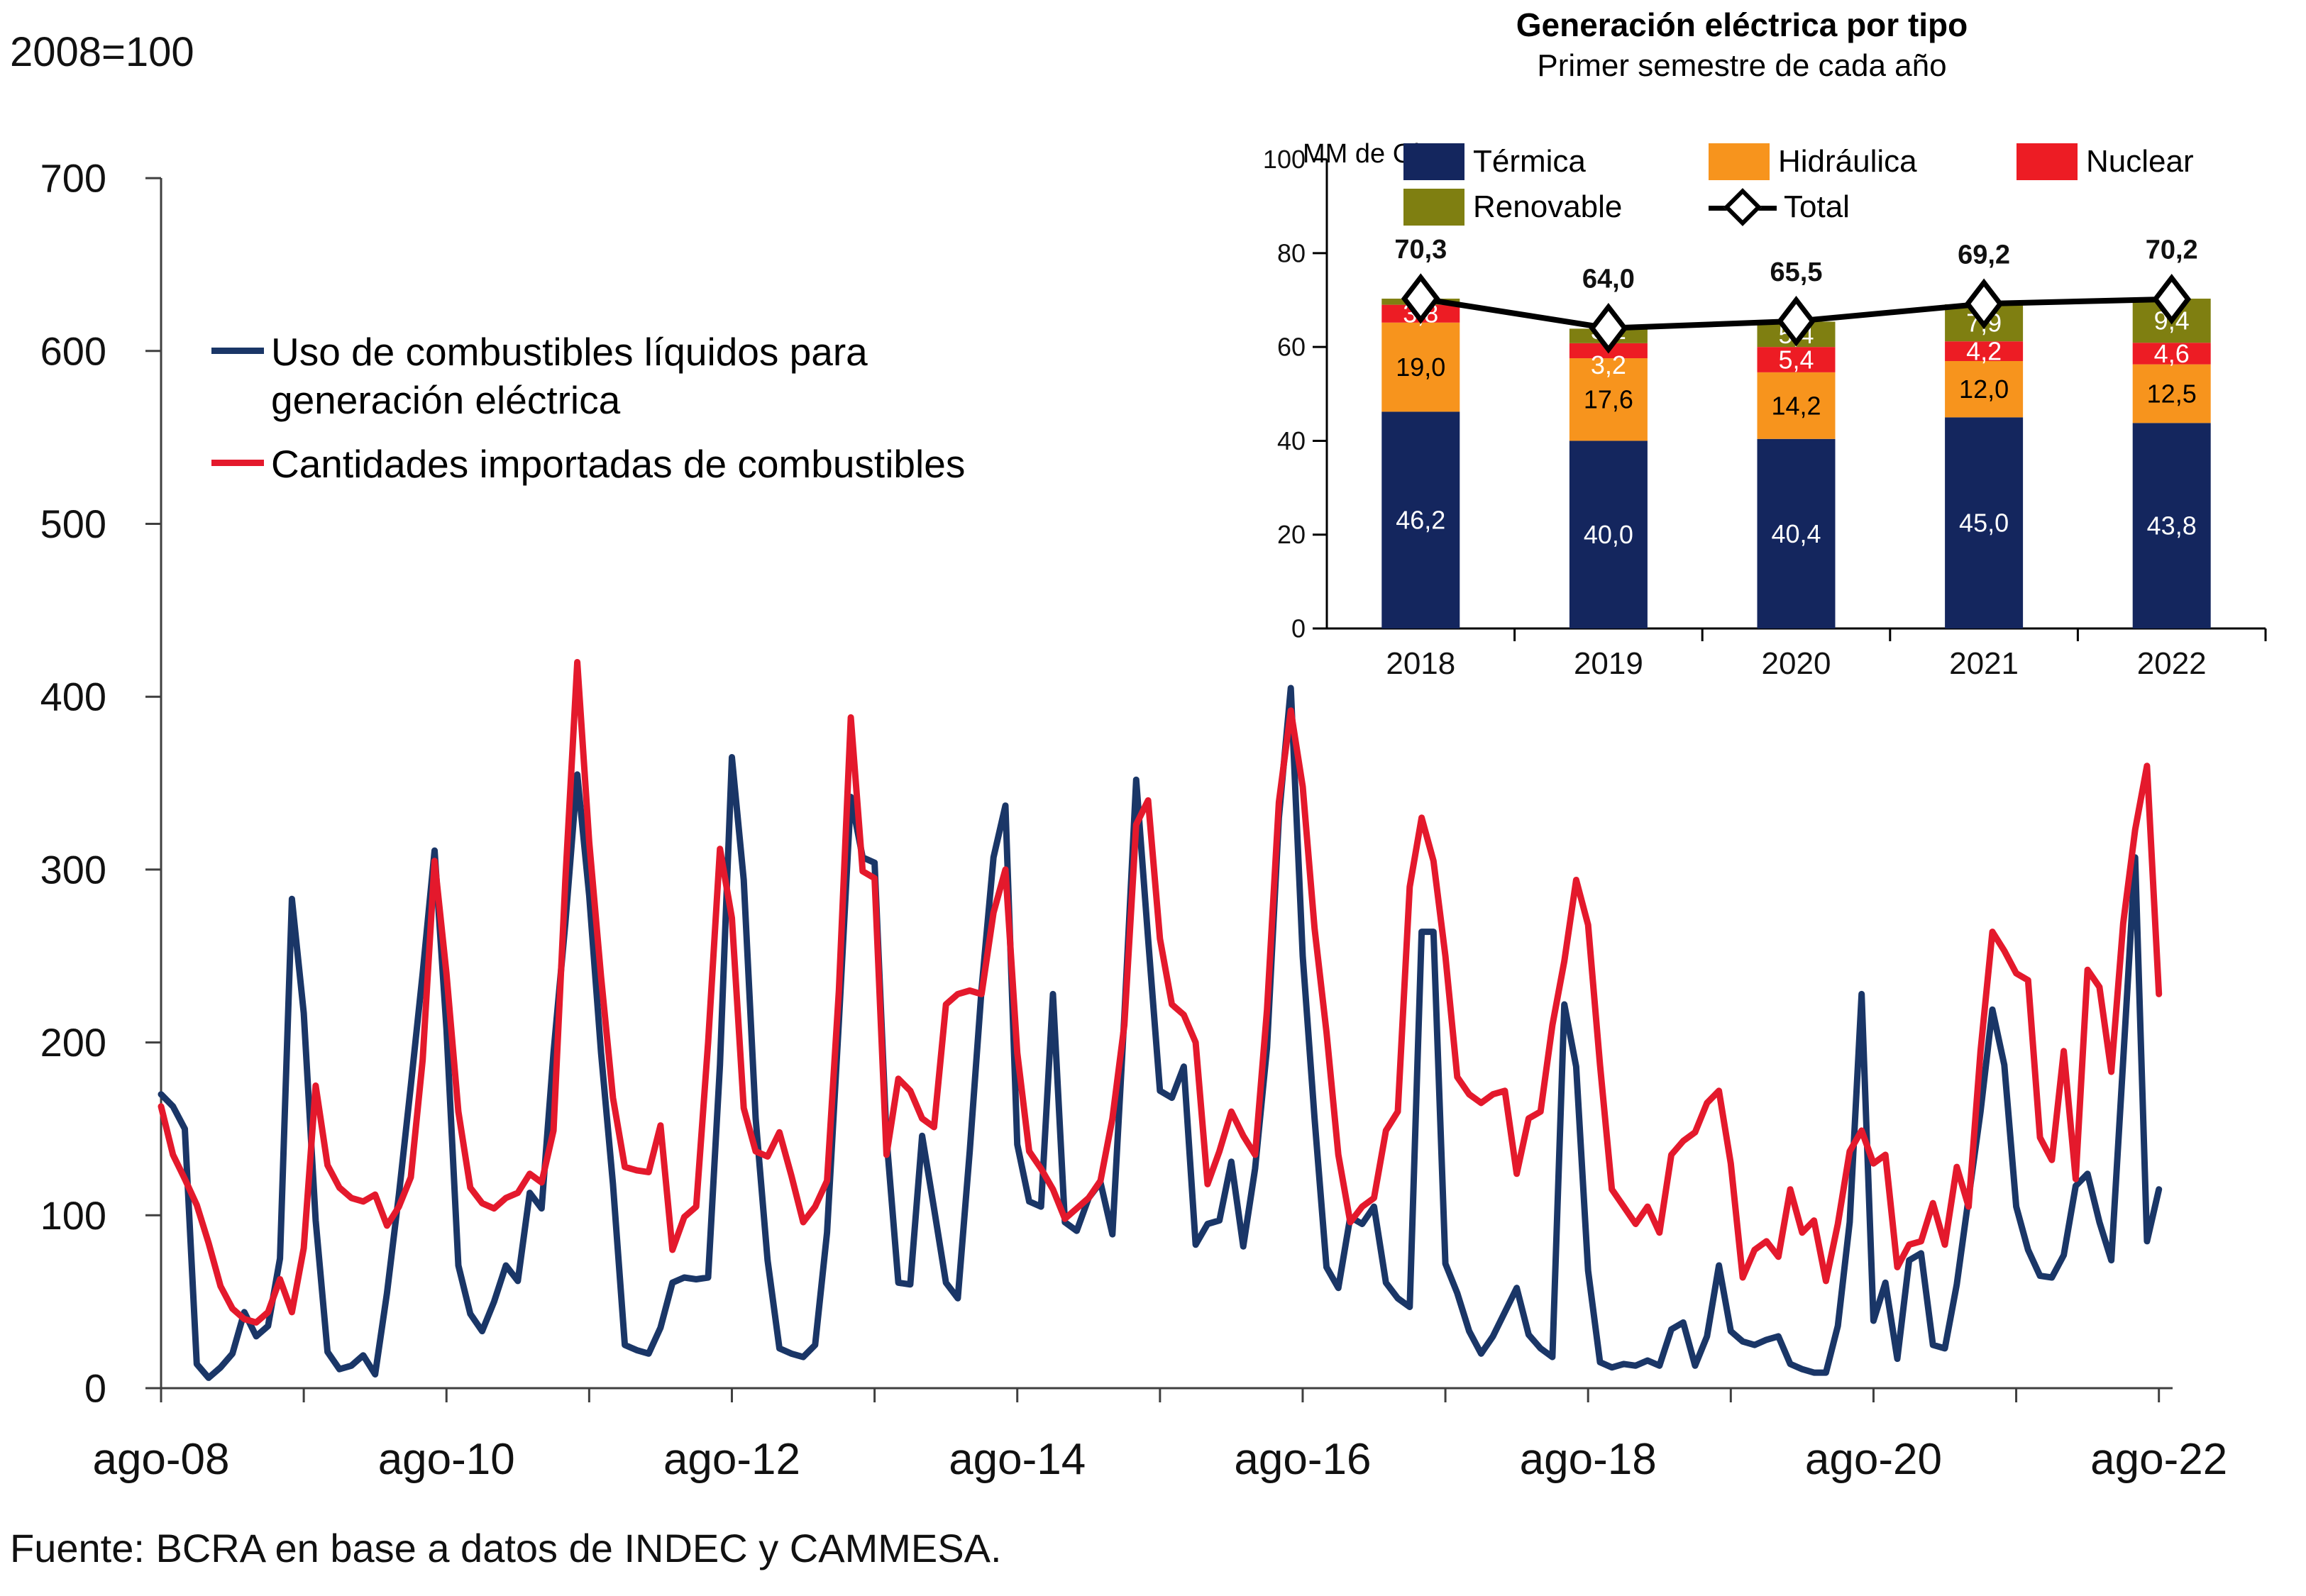 The height and width of the screenshot is (1596, 2306). Describe the element at coordinates (1291, 253) in the screenshot. I see `inset-y-tick-label: 80` at that location.